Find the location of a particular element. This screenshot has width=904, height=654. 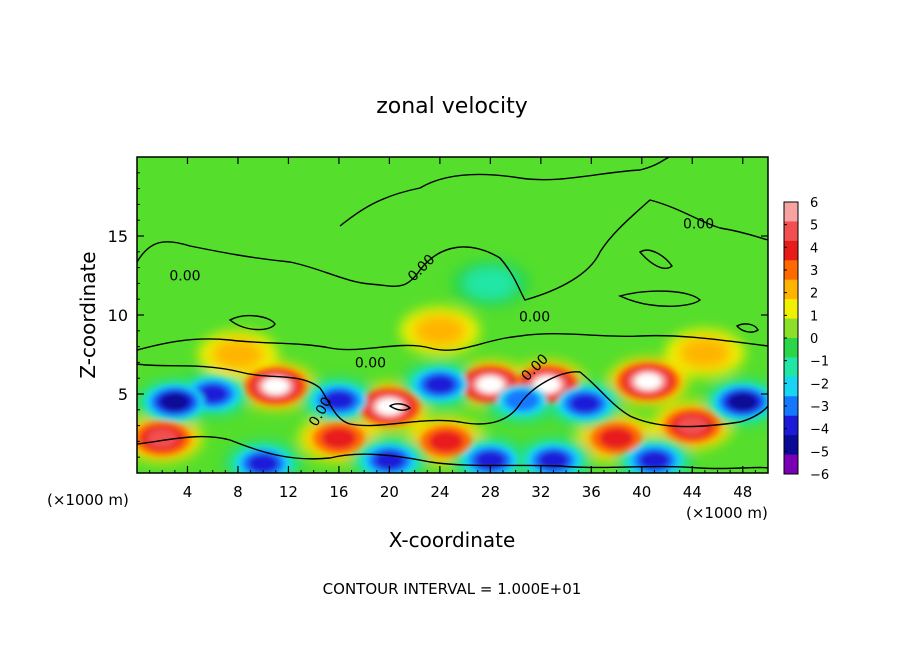

colorbar-label: −3 is located at coordinates (819, 407).